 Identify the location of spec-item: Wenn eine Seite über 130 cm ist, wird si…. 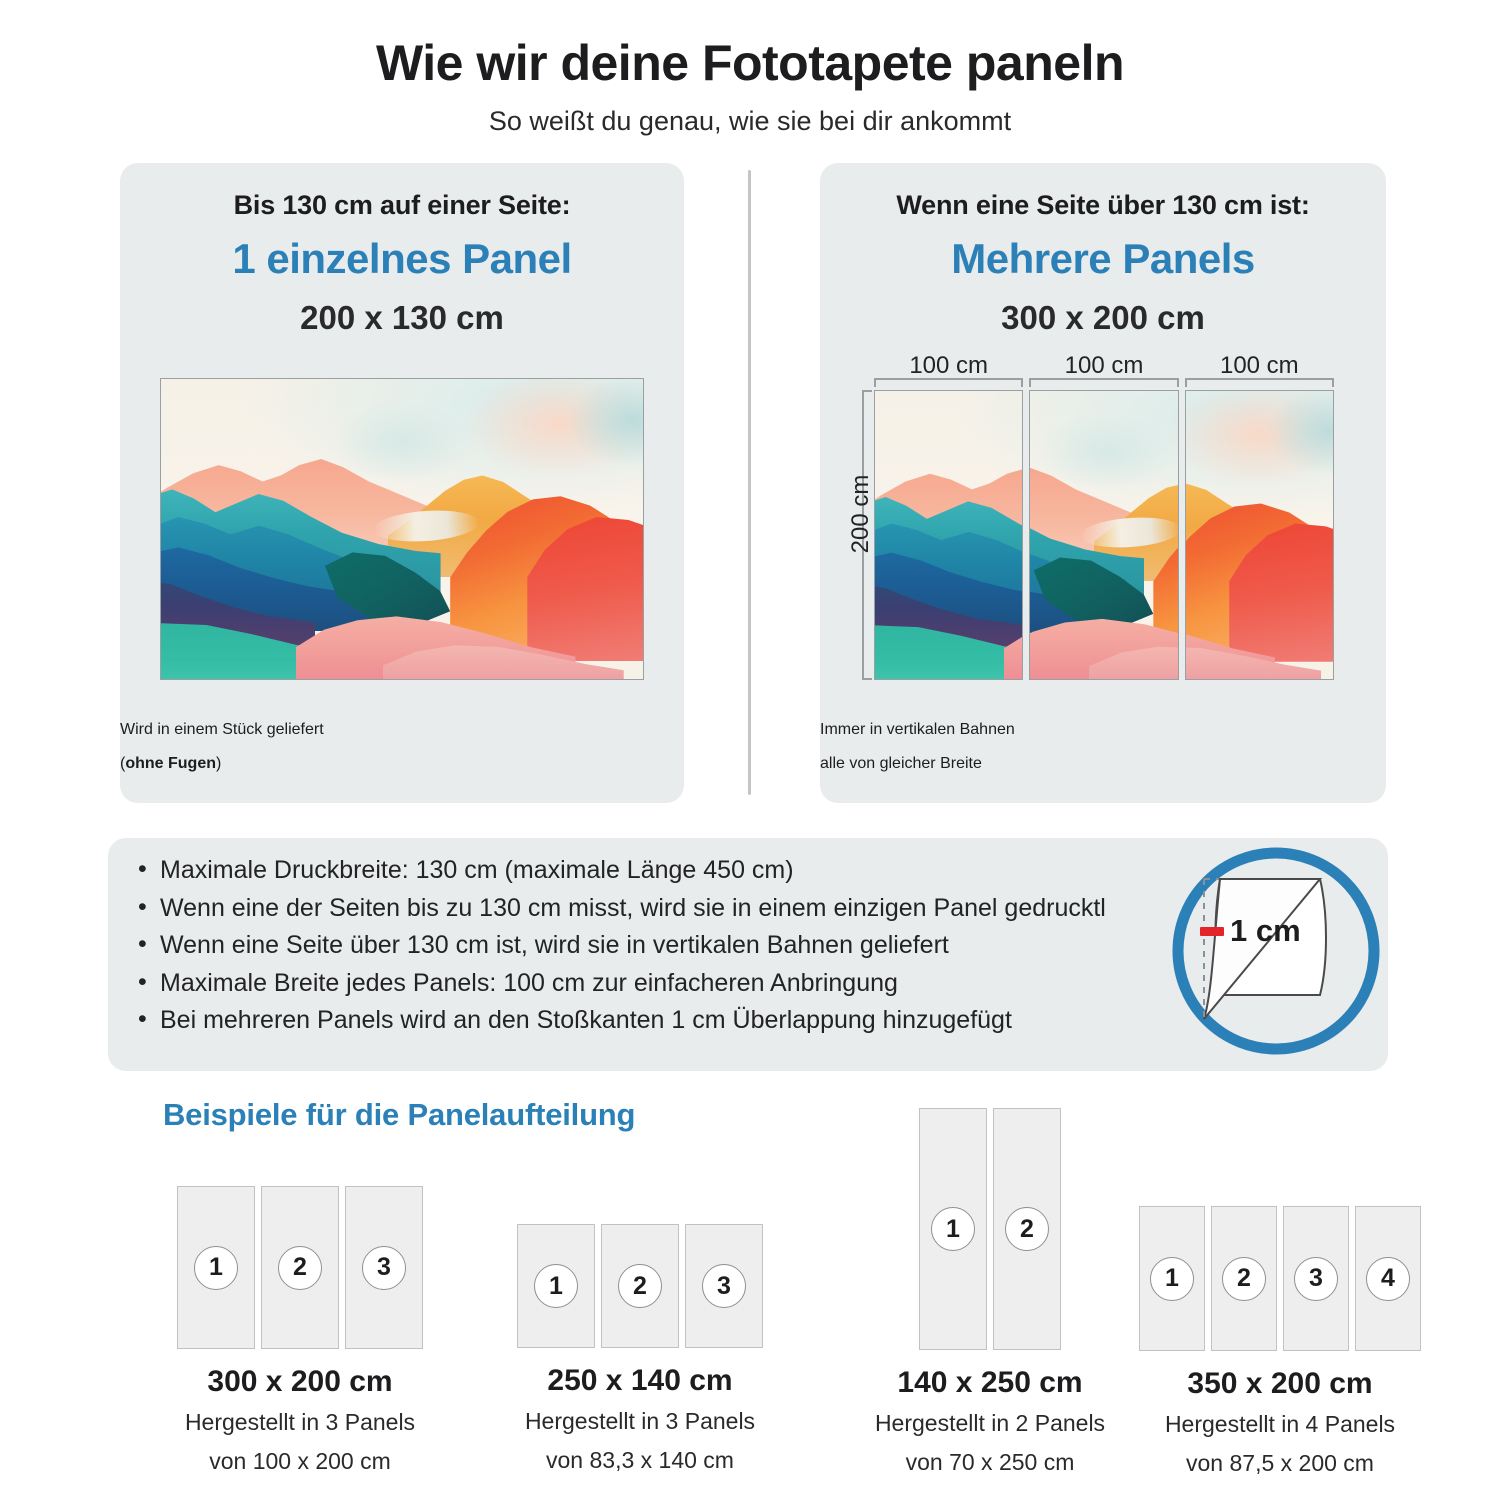
(651, 945).